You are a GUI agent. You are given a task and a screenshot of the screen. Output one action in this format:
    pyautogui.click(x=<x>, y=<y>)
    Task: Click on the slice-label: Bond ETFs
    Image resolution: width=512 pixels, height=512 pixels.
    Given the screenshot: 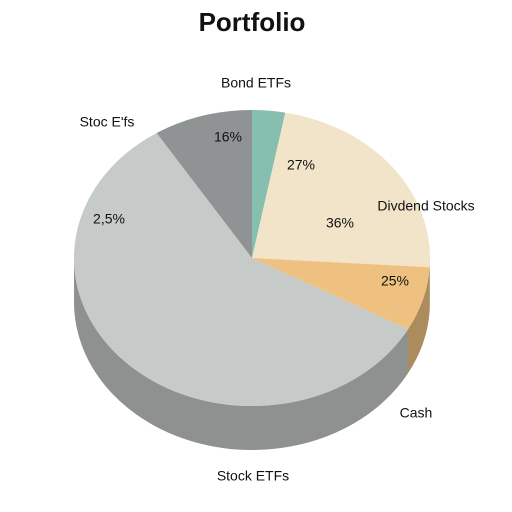 What is the action you would take?
    pyautogui.click(x=256, y=83)
    